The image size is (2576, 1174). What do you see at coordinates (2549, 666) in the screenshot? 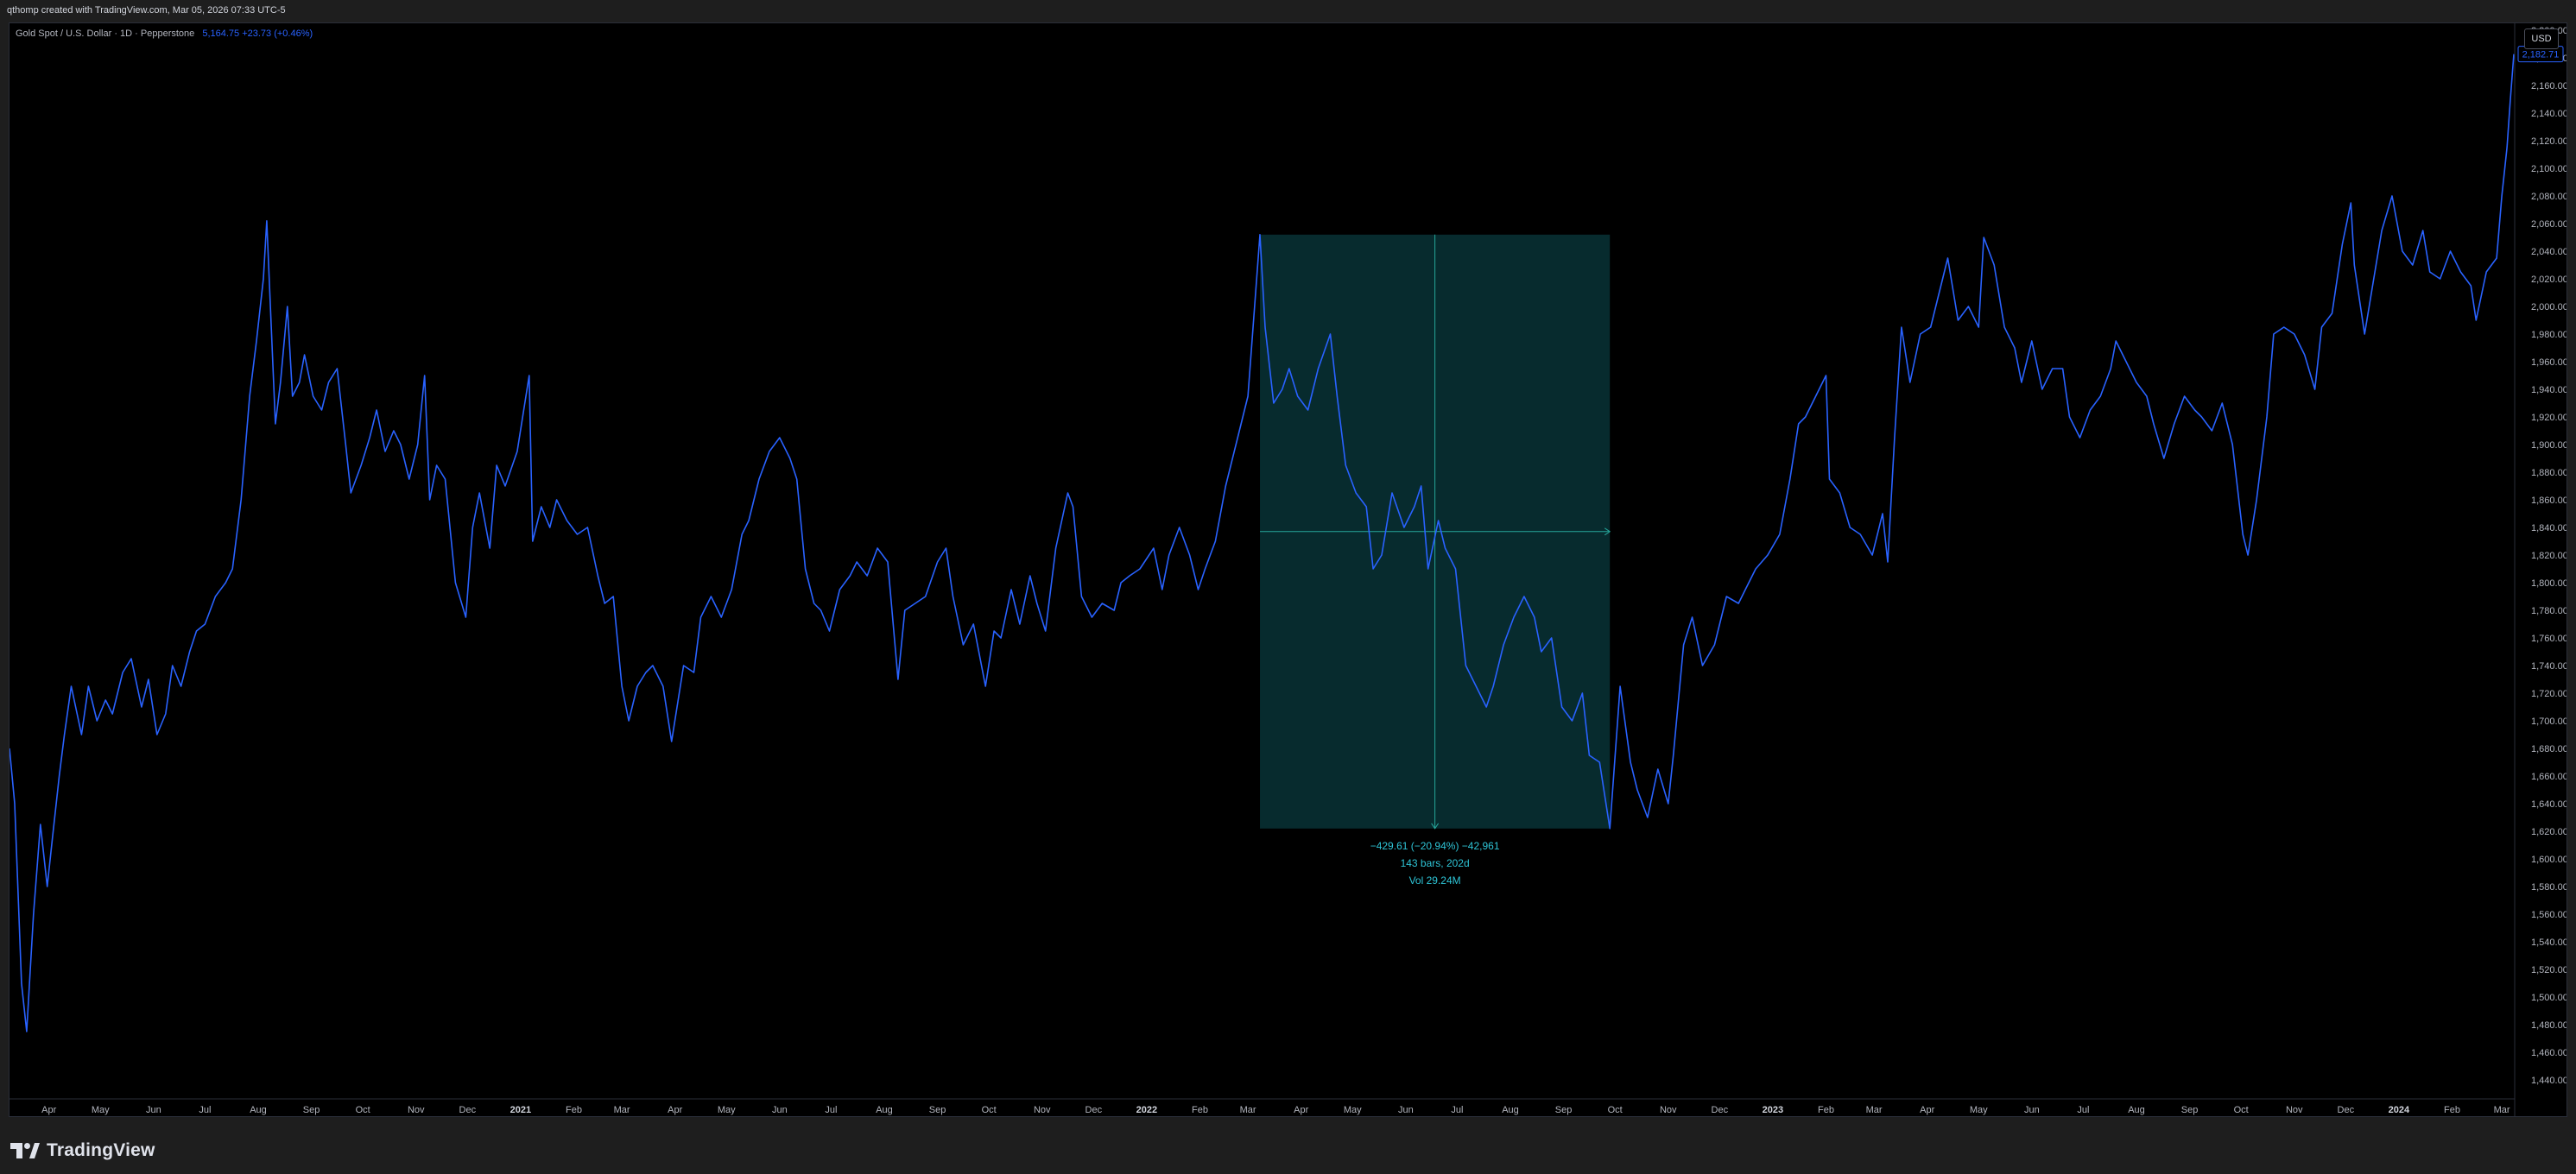
I see `y-tick-label: 1,740.00` at bounding box center [2549, 666].